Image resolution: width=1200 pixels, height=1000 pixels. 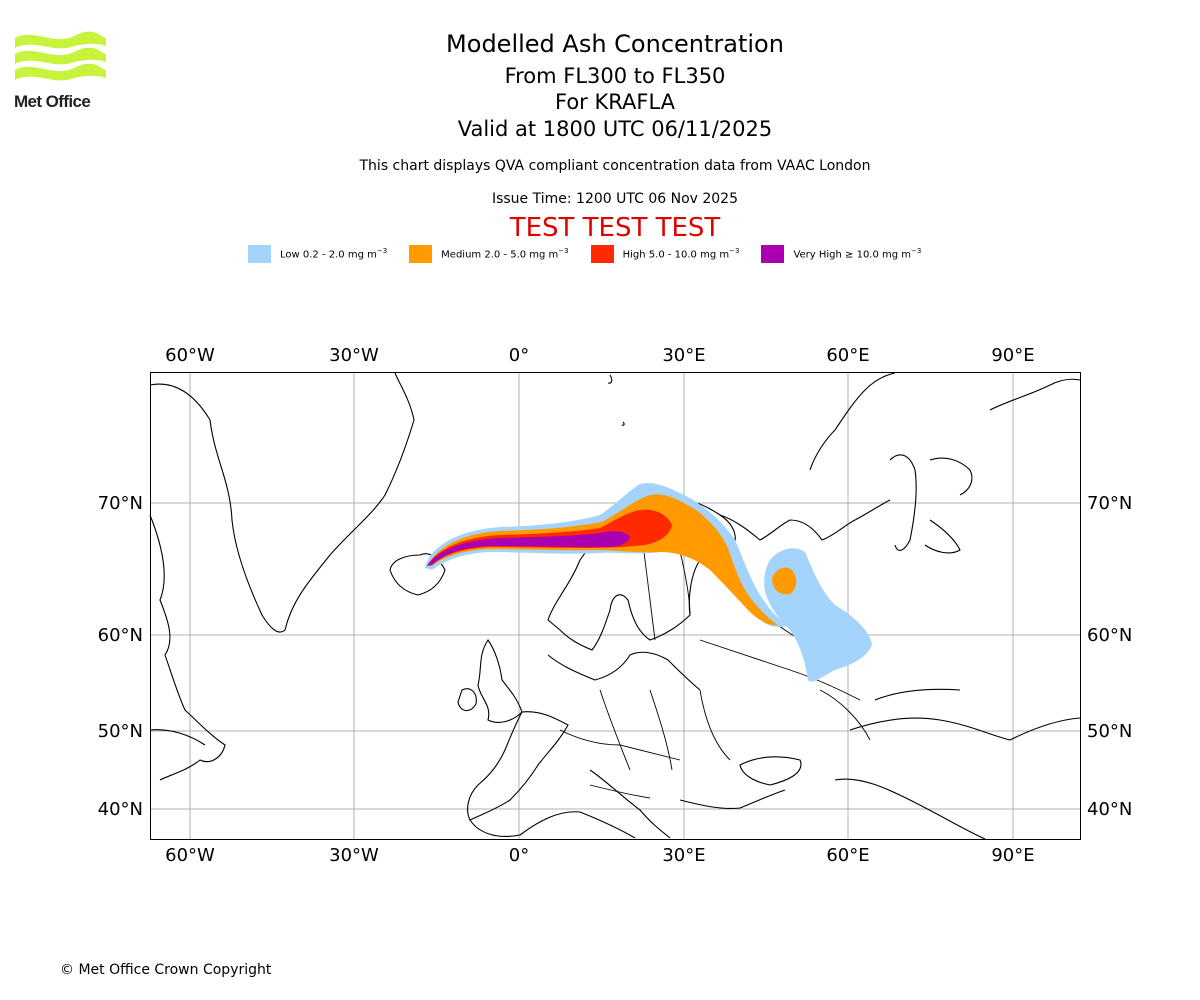 What do you see at coordinates (120, 809) in the screenshot?
I see `lat-tick-left: 40°N` at bounding box center [120, 809].